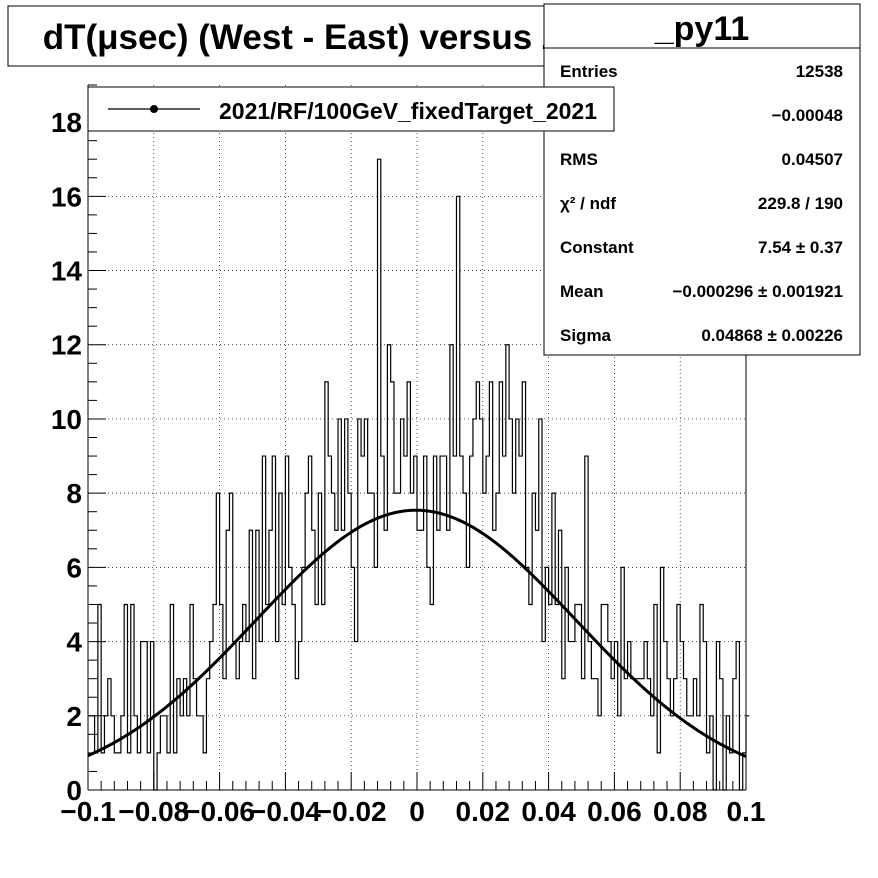 The width and height of the screenshot is (878, 878). What do you see at coordinates (74, 493) in the screenshot?
I see `y-tick-label: 8` at bounding box center [74, 493].